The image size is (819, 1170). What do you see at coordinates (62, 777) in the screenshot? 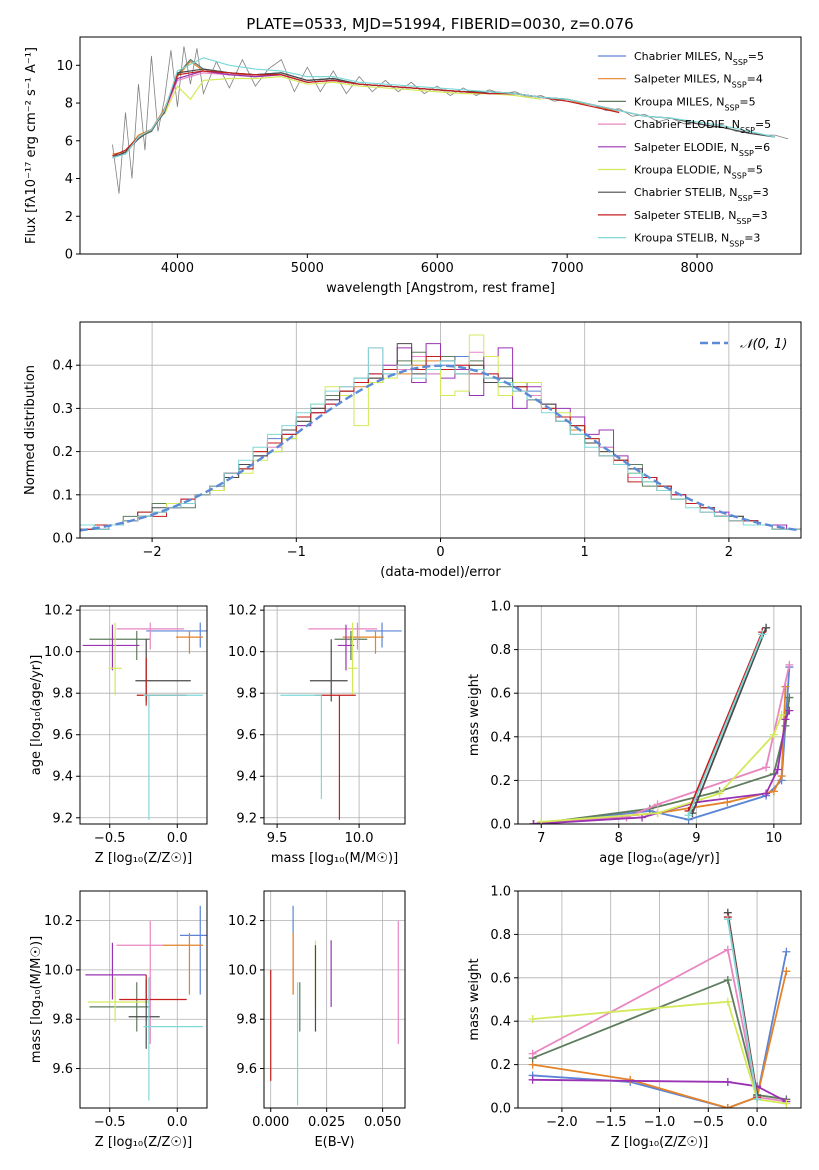
I see `y-tick-label: 9.4` at bounding box center [62, 777].